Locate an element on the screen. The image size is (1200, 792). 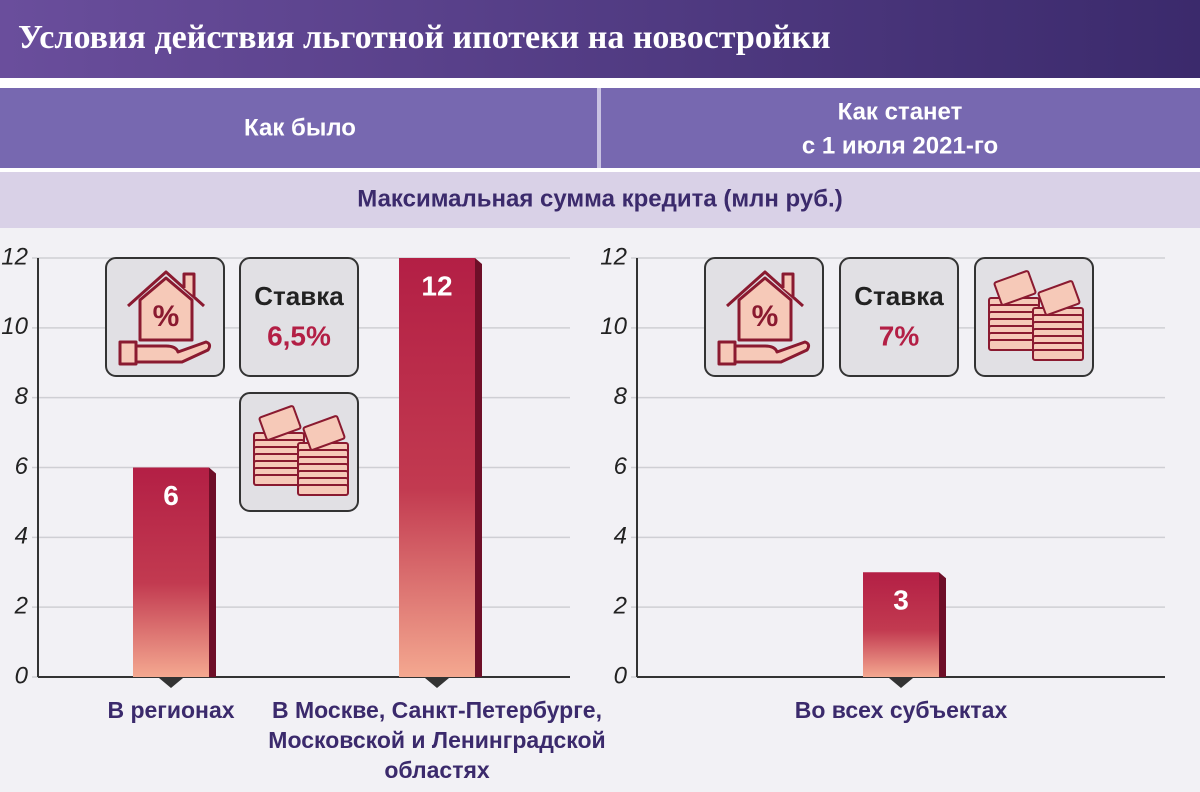
value-label: 6 is located at coordinates (171, 495).